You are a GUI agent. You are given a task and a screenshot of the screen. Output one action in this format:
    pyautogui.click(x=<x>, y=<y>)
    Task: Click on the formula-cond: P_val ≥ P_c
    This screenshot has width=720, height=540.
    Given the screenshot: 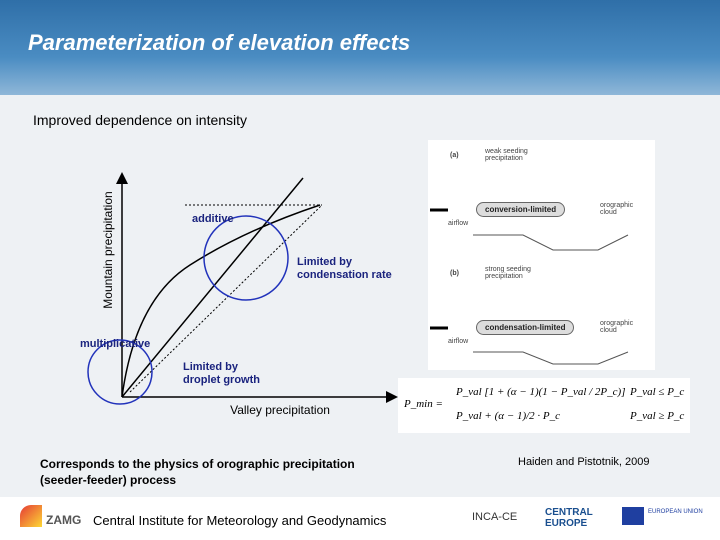 What is the action you would take?
    pyautogui.click(x=657, y=416)
    